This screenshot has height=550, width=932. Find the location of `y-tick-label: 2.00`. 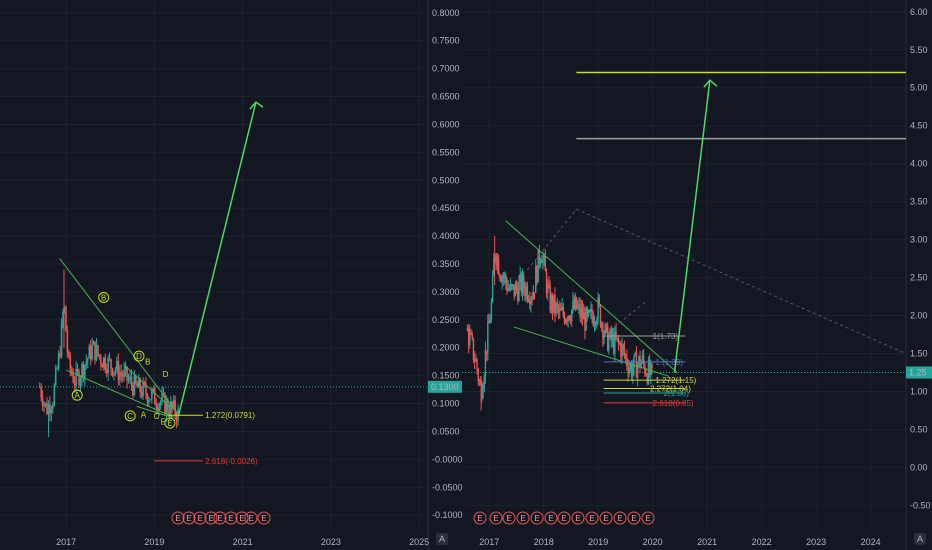

y-tick-label: 2.00 is located at coordinates (919, 316).